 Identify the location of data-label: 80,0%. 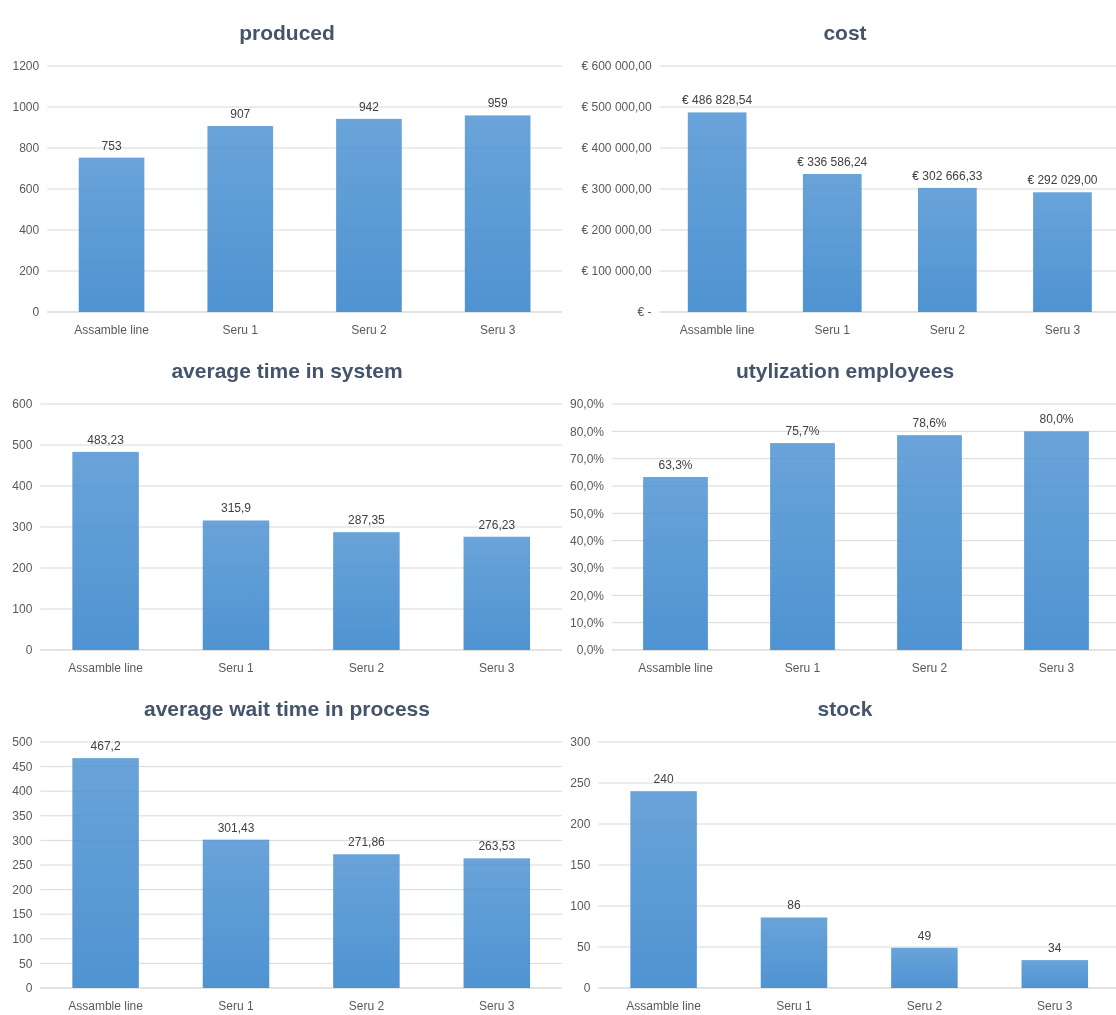
(1056, 419).